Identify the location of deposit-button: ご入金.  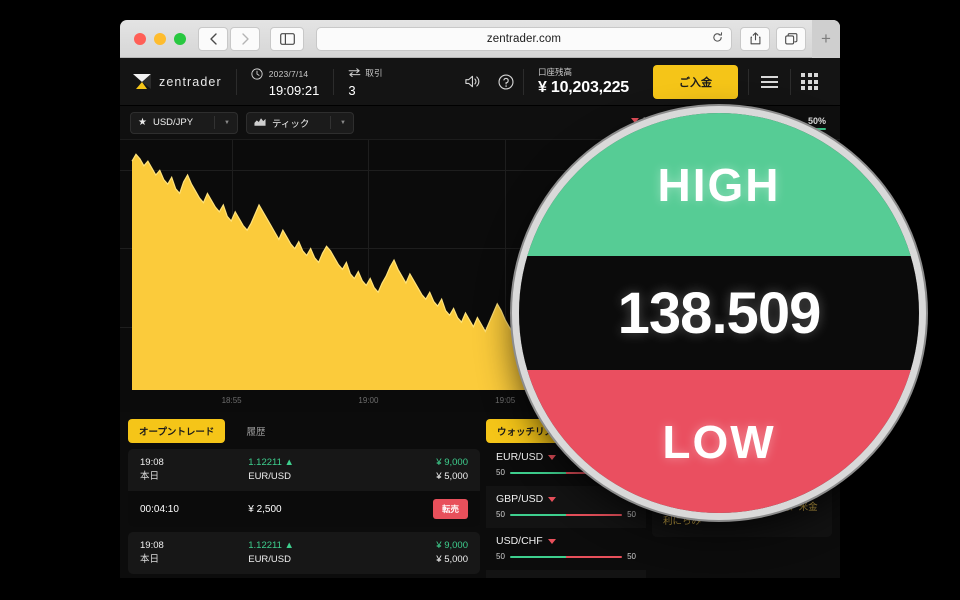
(695, 81).